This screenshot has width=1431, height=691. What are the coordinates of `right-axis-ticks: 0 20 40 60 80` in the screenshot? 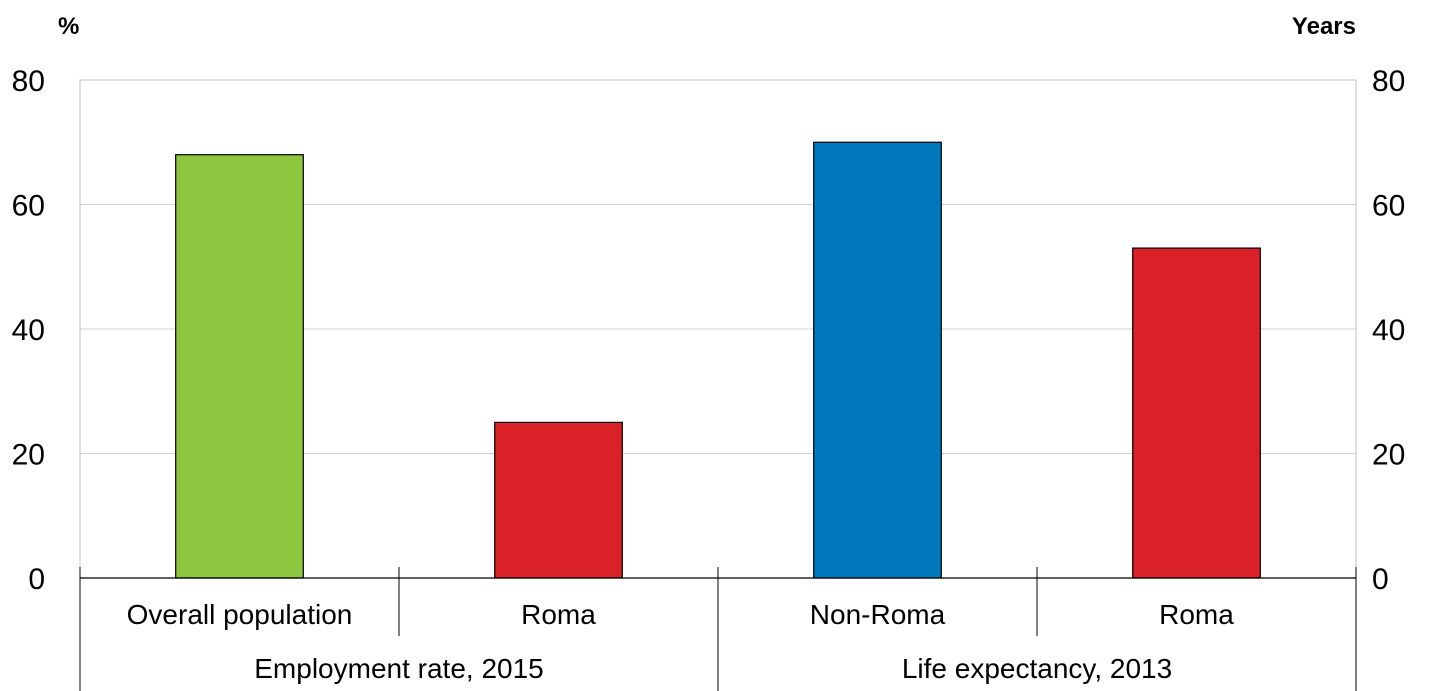 It's located at (1388, 330).